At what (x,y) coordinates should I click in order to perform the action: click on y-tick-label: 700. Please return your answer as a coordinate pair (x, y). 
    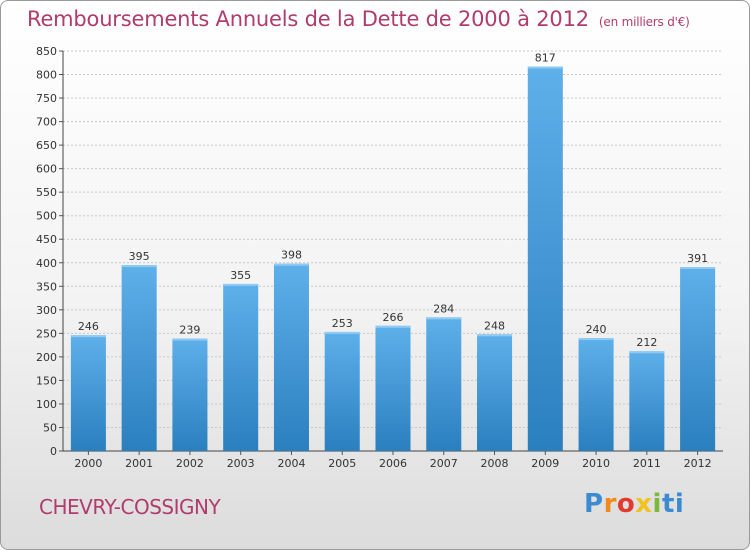
    Looking at the image, I should click on (46, 122).